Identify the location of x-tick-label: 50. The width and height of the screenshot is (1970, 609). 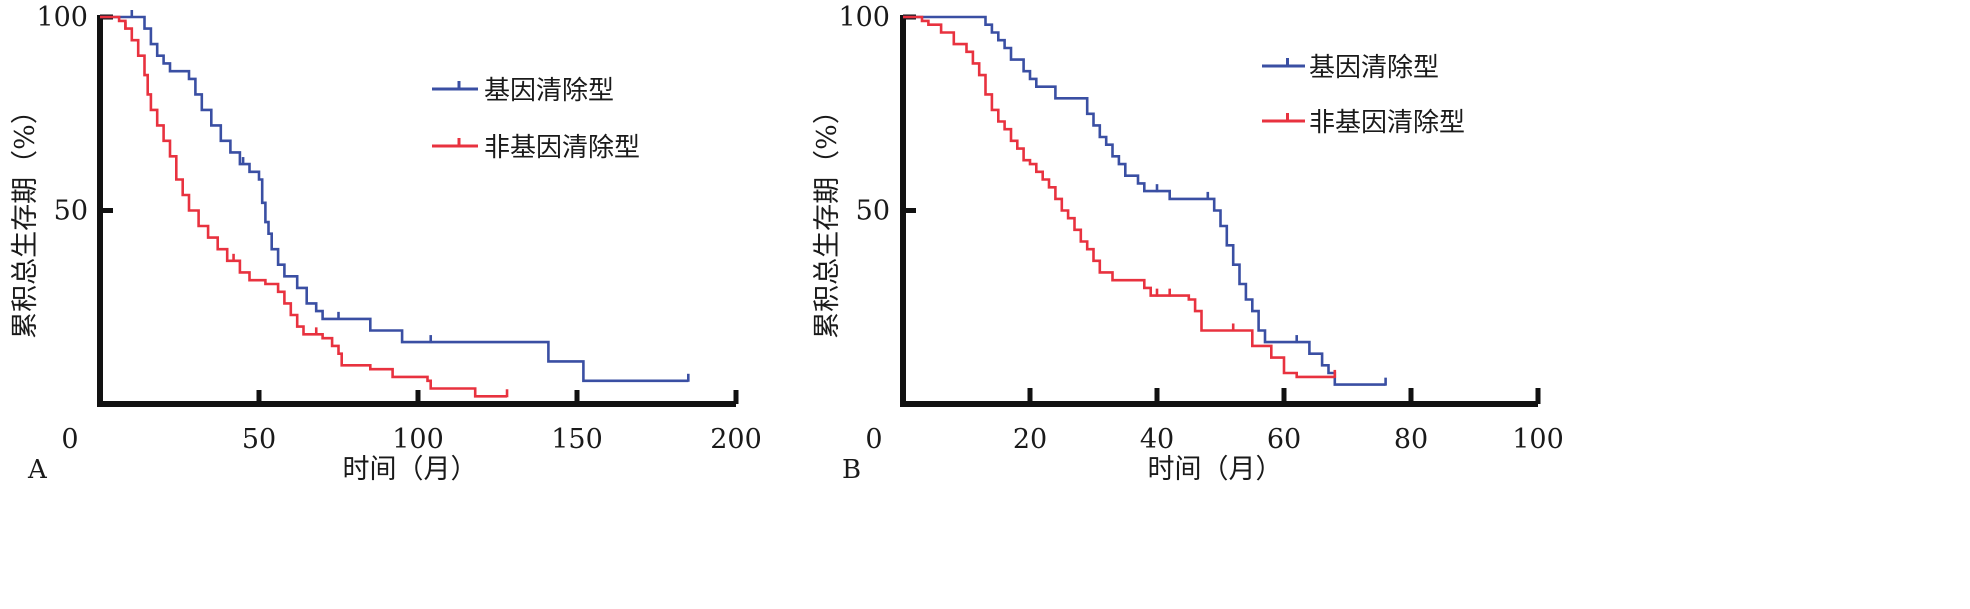
(259, 439).